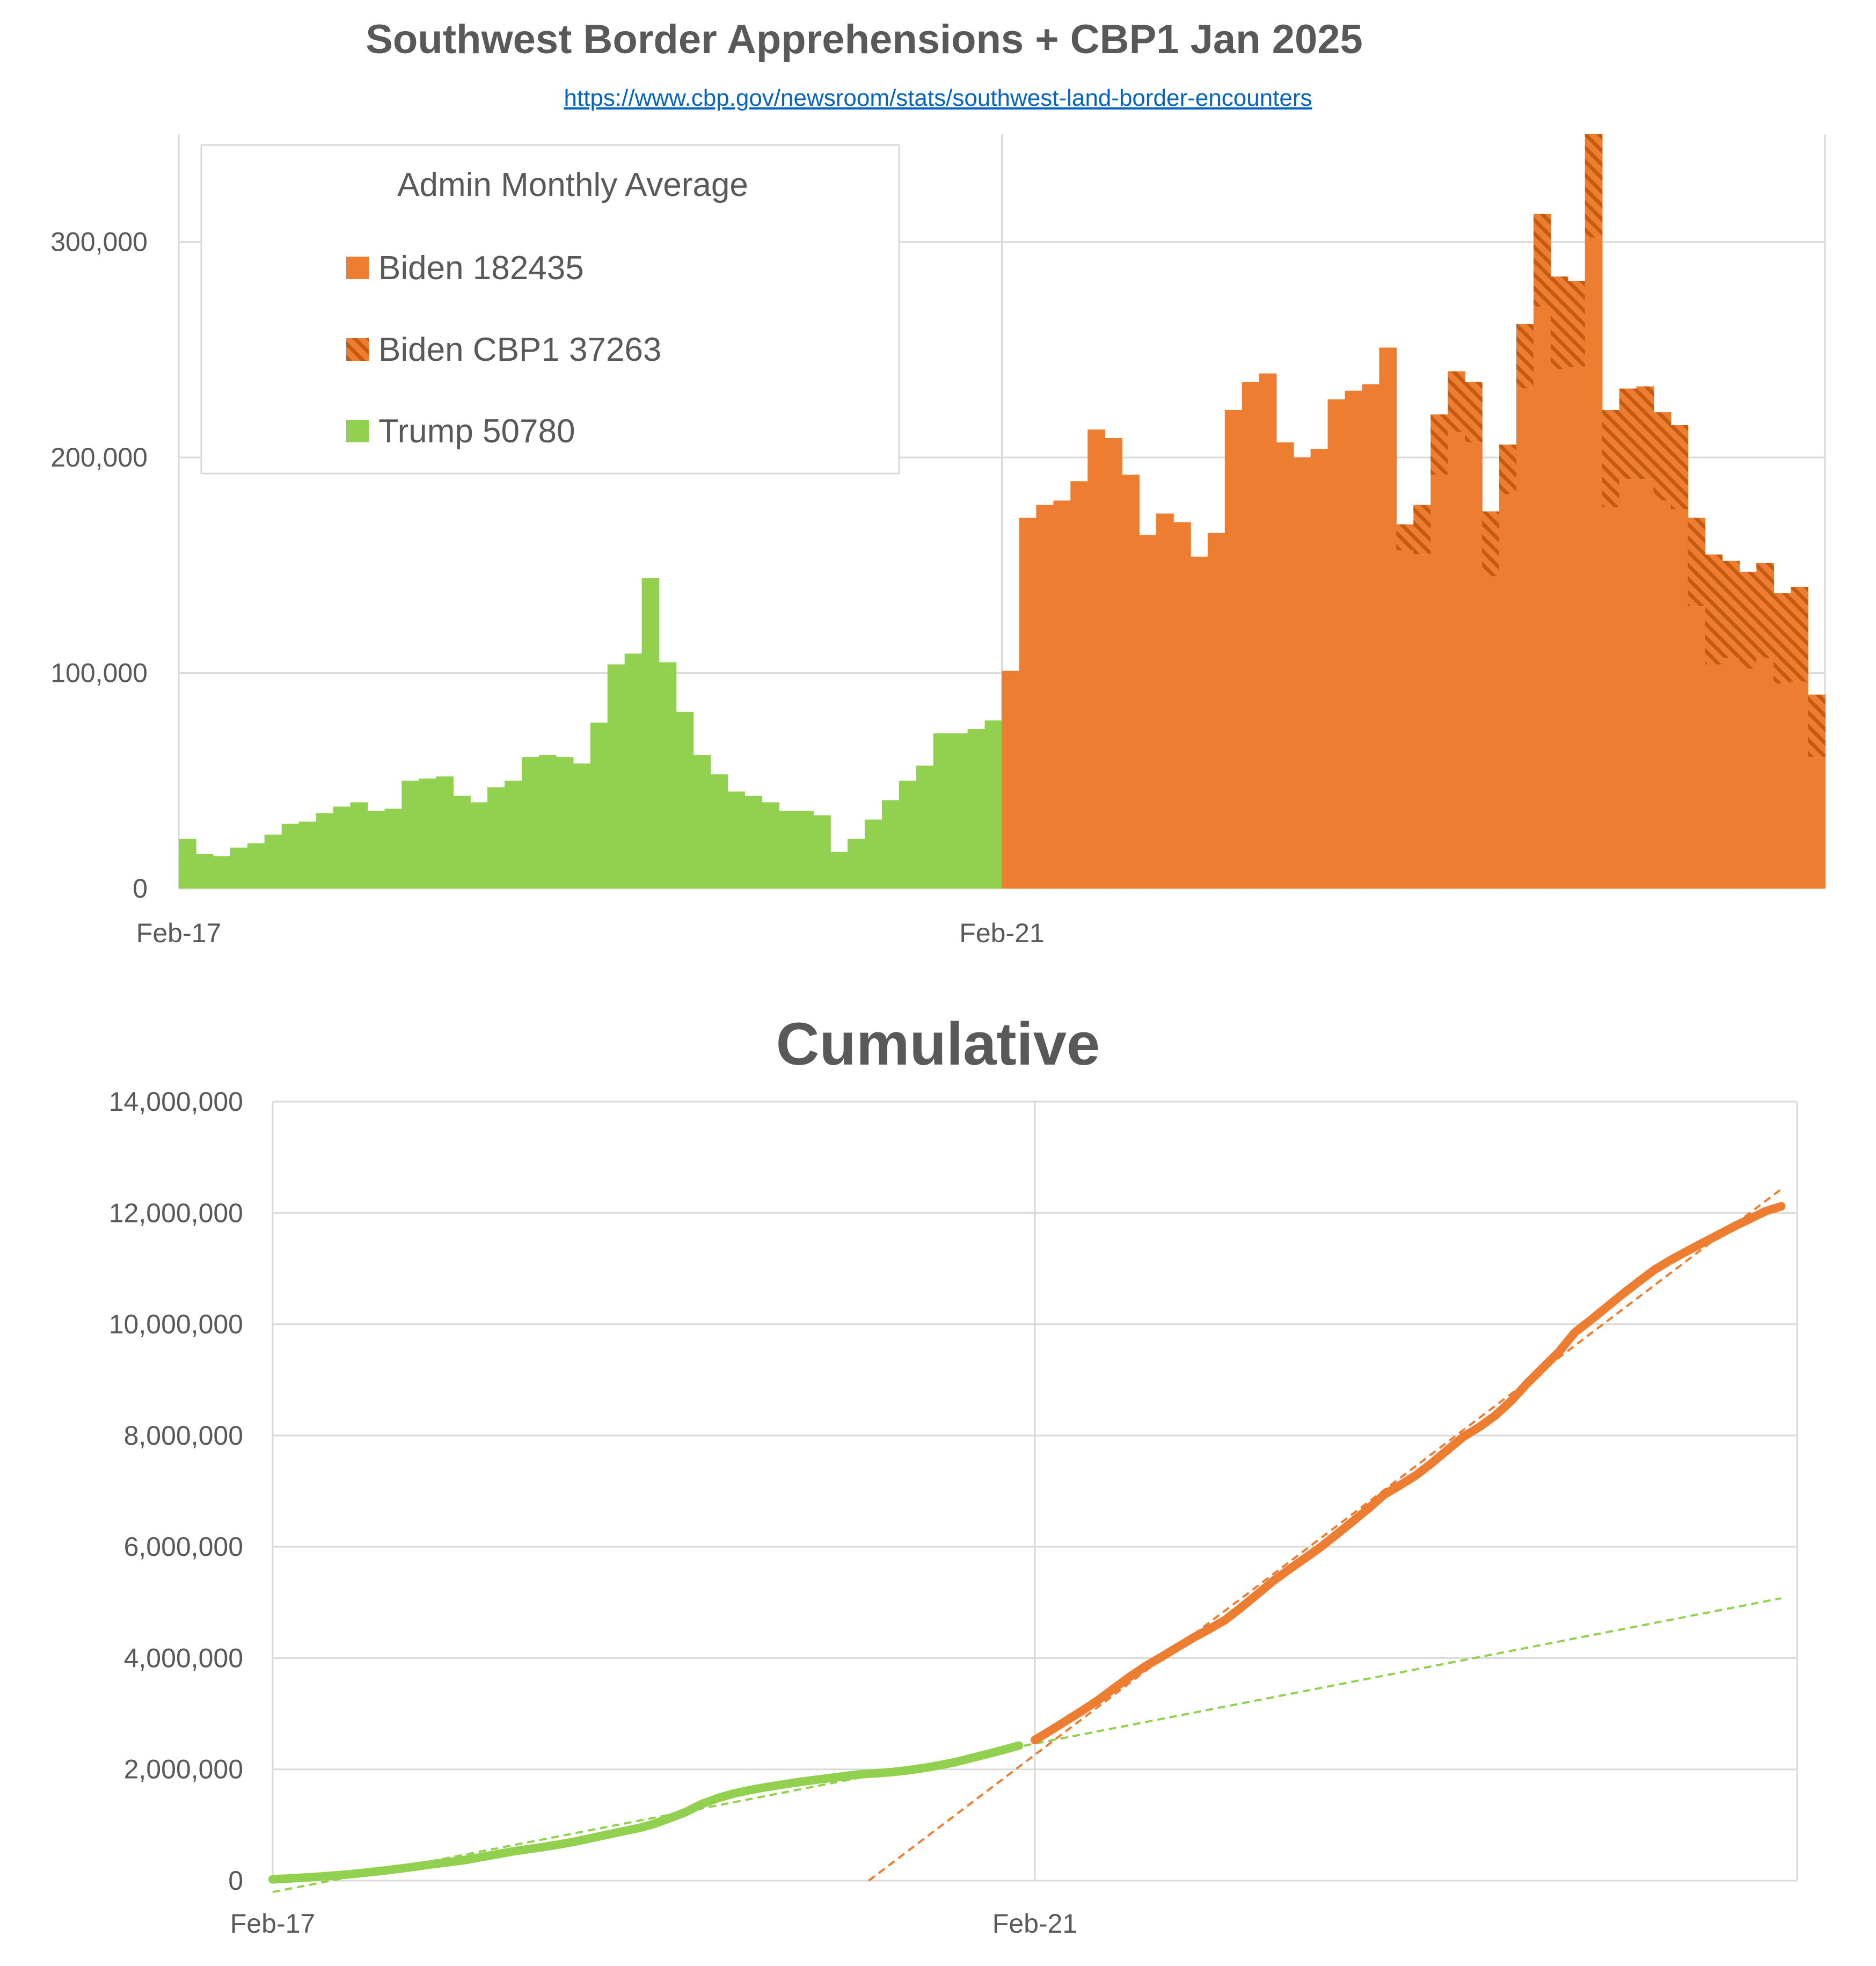  I want to click on trump-trendline, so click(1027, 1745).